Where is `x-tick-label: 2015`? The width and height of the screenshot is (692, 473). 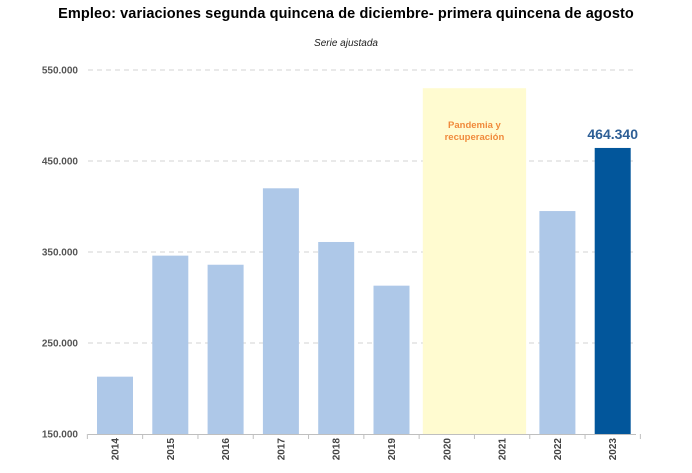
x-tick-label: 2015 is located at coordinates (171, 449).